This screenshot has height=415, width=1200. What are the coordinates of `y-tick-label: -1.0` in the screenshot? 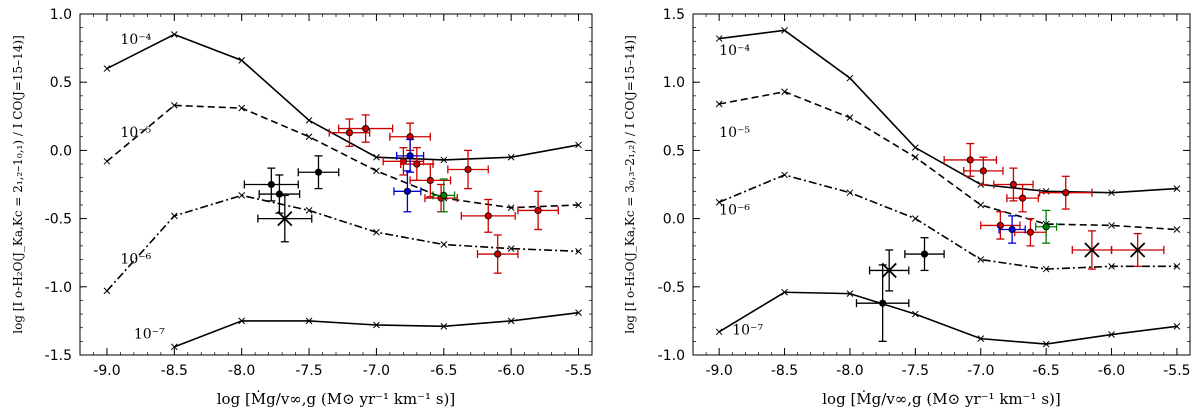 It's located at (58, 288).